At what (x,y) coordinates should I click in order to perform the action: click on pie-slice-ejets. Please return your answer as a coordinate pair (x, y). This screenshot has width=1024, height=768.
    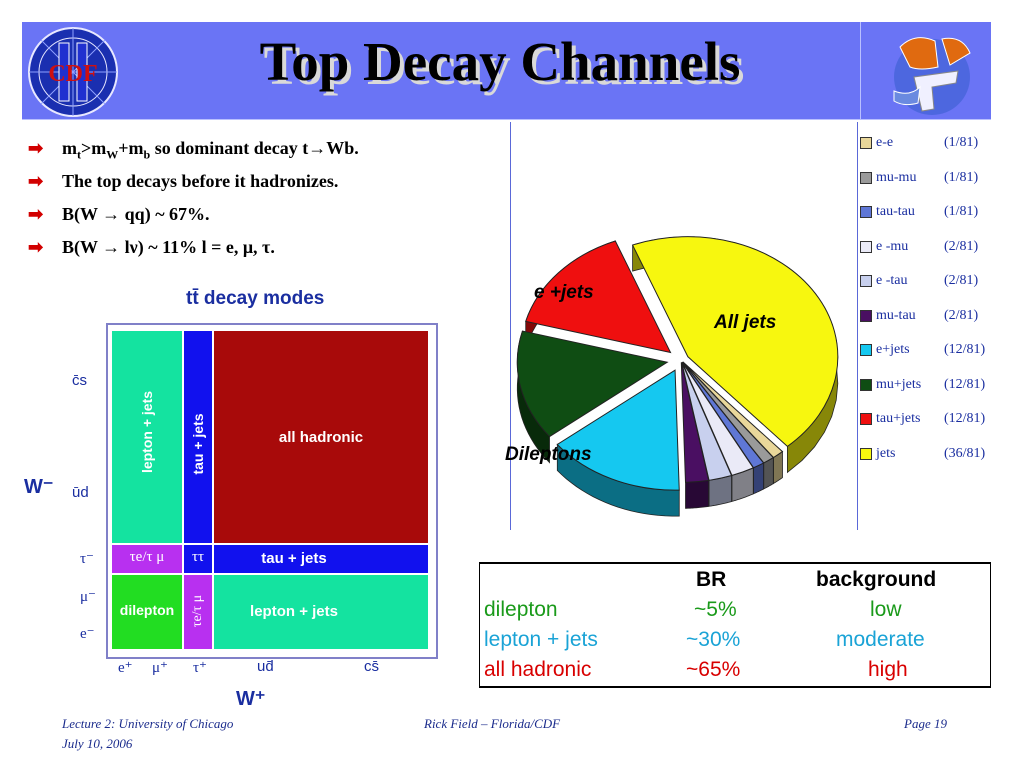
    Looking at the image, I should click on (618, 430).